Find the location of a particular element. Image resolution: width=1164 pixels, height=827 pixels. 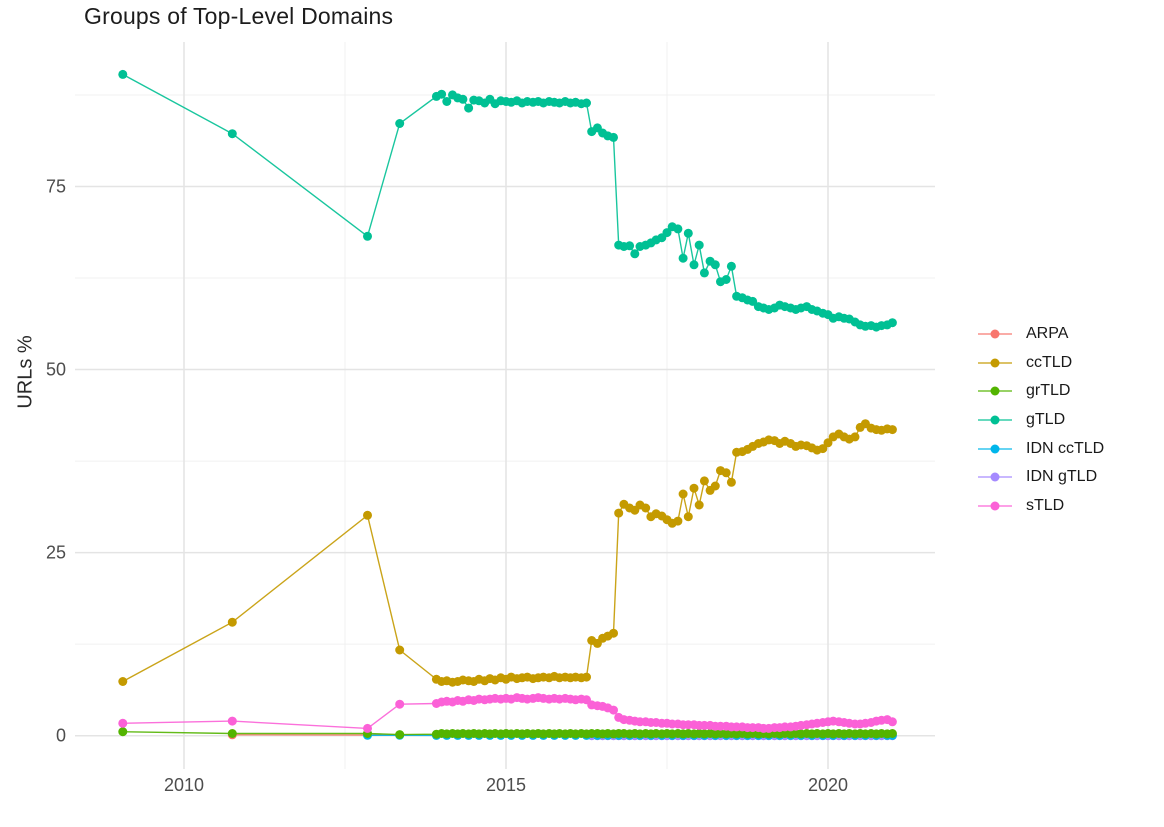

legend-item-idn-gtld: IDN gTLD is located at coordinates (1041, 477).